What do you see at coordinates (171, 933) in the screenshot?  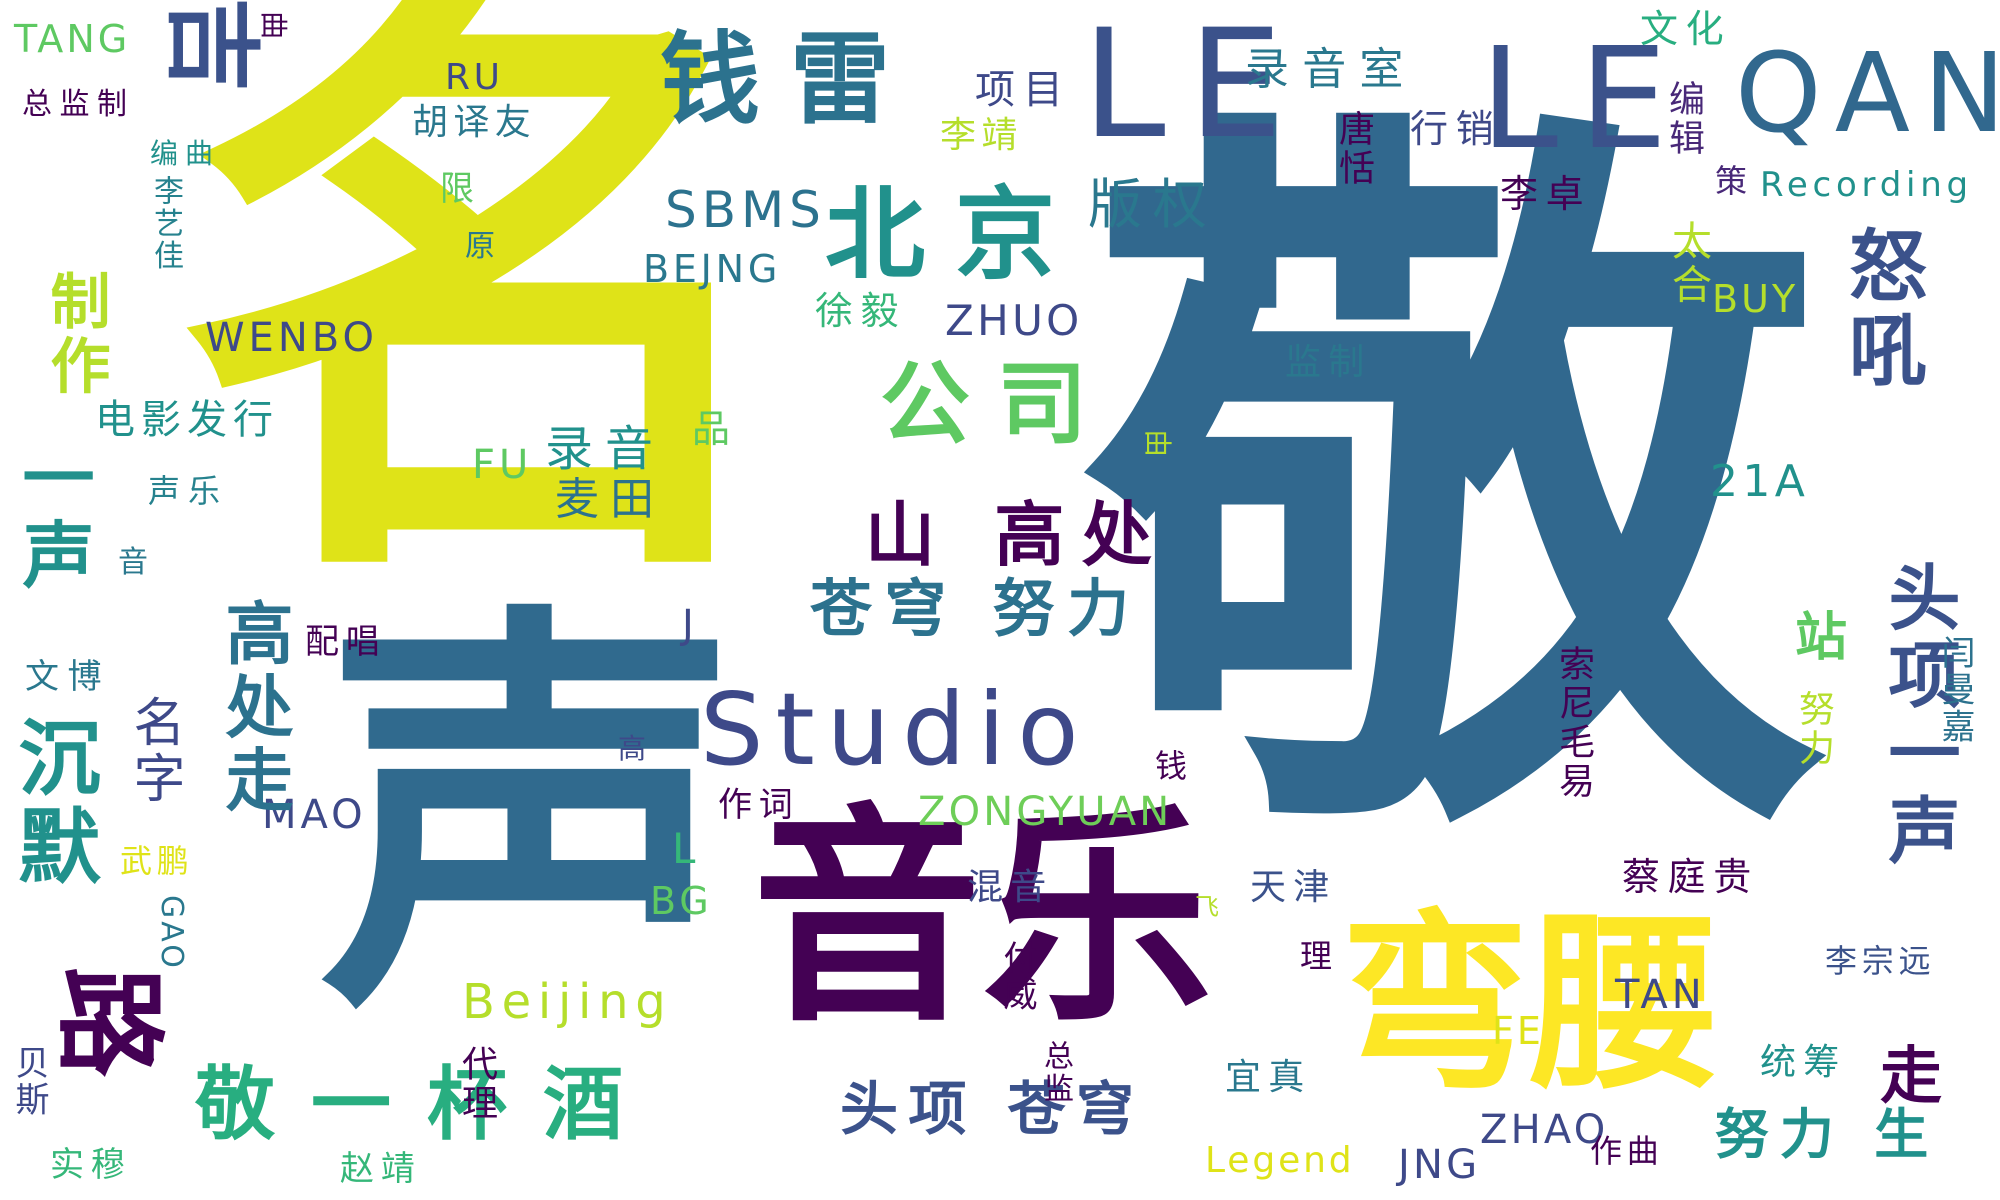 I see `word-gao-en: GAO` at bounding box center [171, 933].